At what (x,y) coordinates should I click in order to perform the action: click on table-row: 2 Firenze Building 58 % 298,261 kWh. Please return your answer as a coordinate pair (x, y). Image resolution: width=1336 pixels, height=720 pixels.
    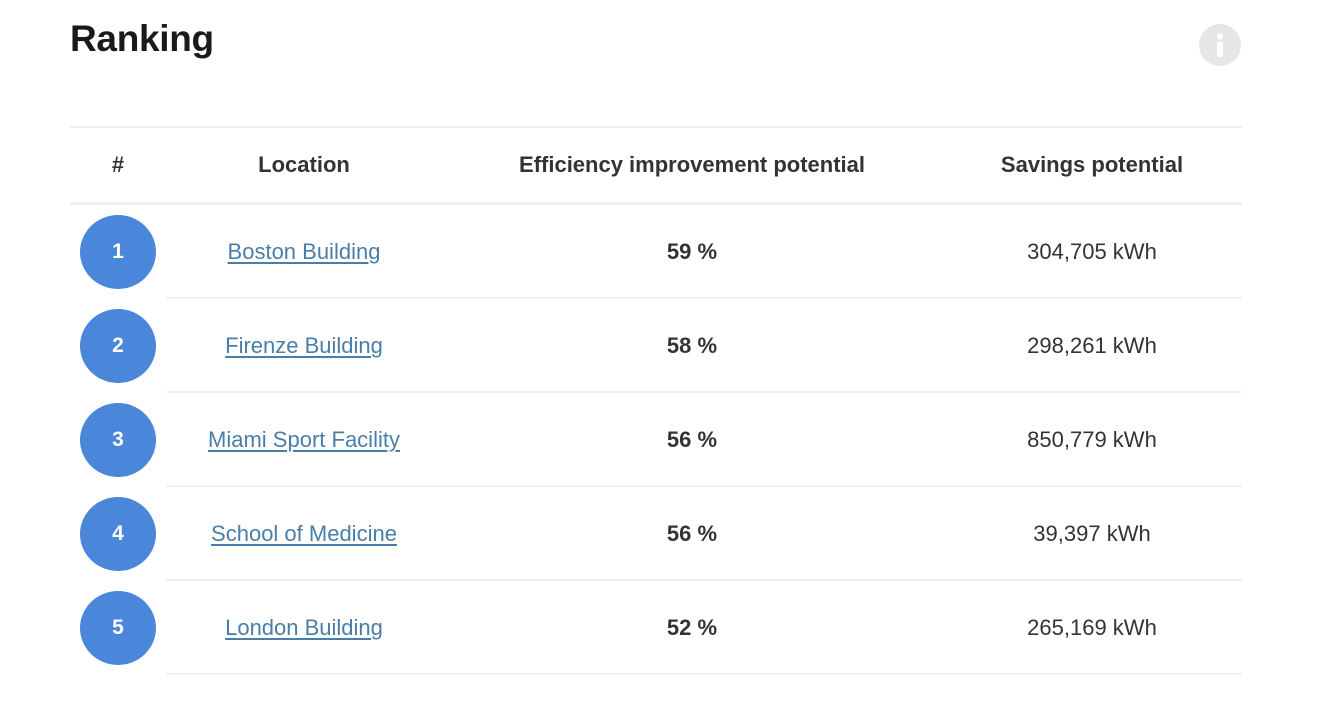
    Looking at the image, I should click on (656, 346).